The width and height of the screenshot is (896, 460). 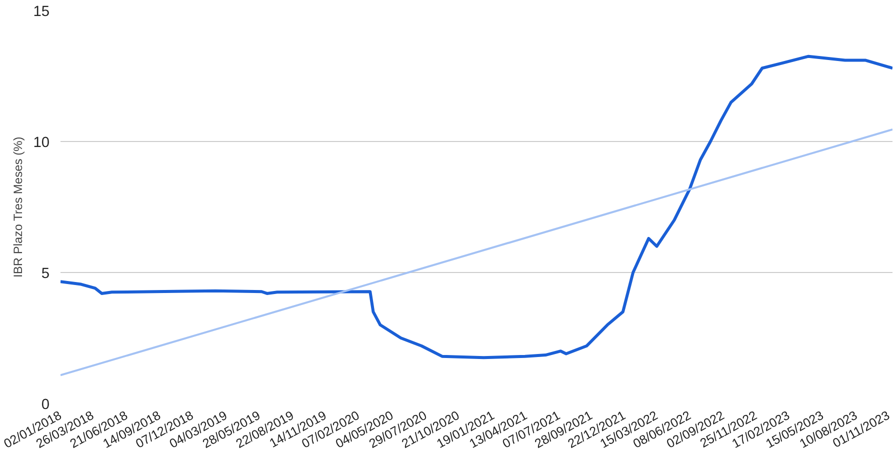 What do you see at coordinates (41, 12) in the screenshot?
I see `y-tick-label: 15` at bounding box center [41, 12].